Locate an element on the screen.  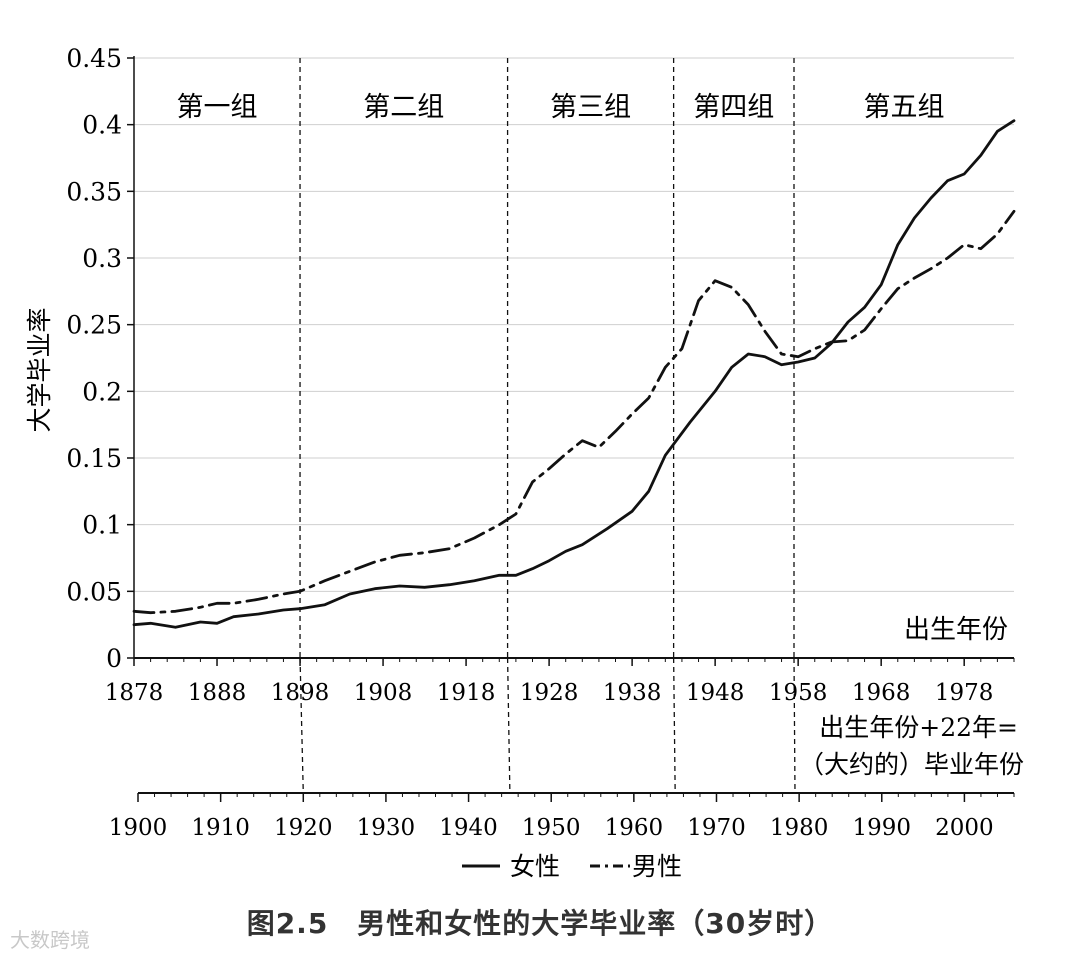
x-tick-label: 1918 is located at coordinates (466, 693).